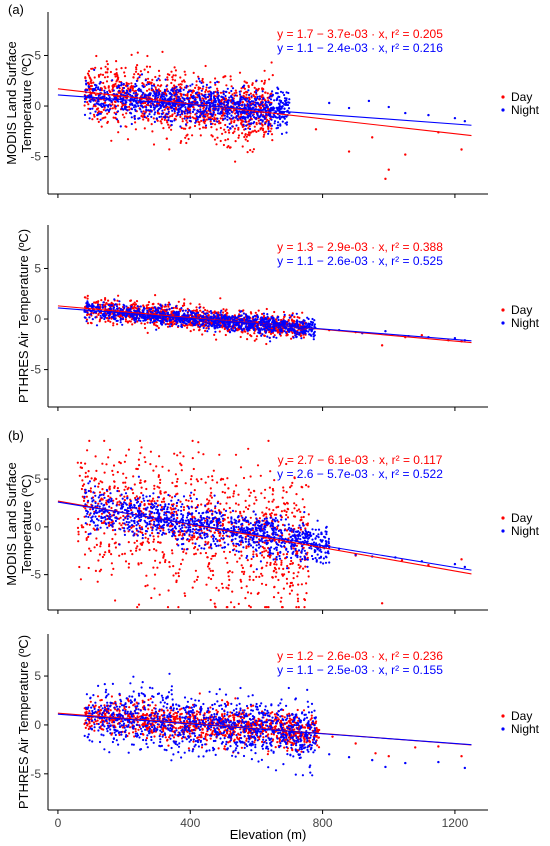  What do you see at coordinates (521, 97) in the screenshot?
I see `legend-label-day: Day` at bounding box center [521, 97].